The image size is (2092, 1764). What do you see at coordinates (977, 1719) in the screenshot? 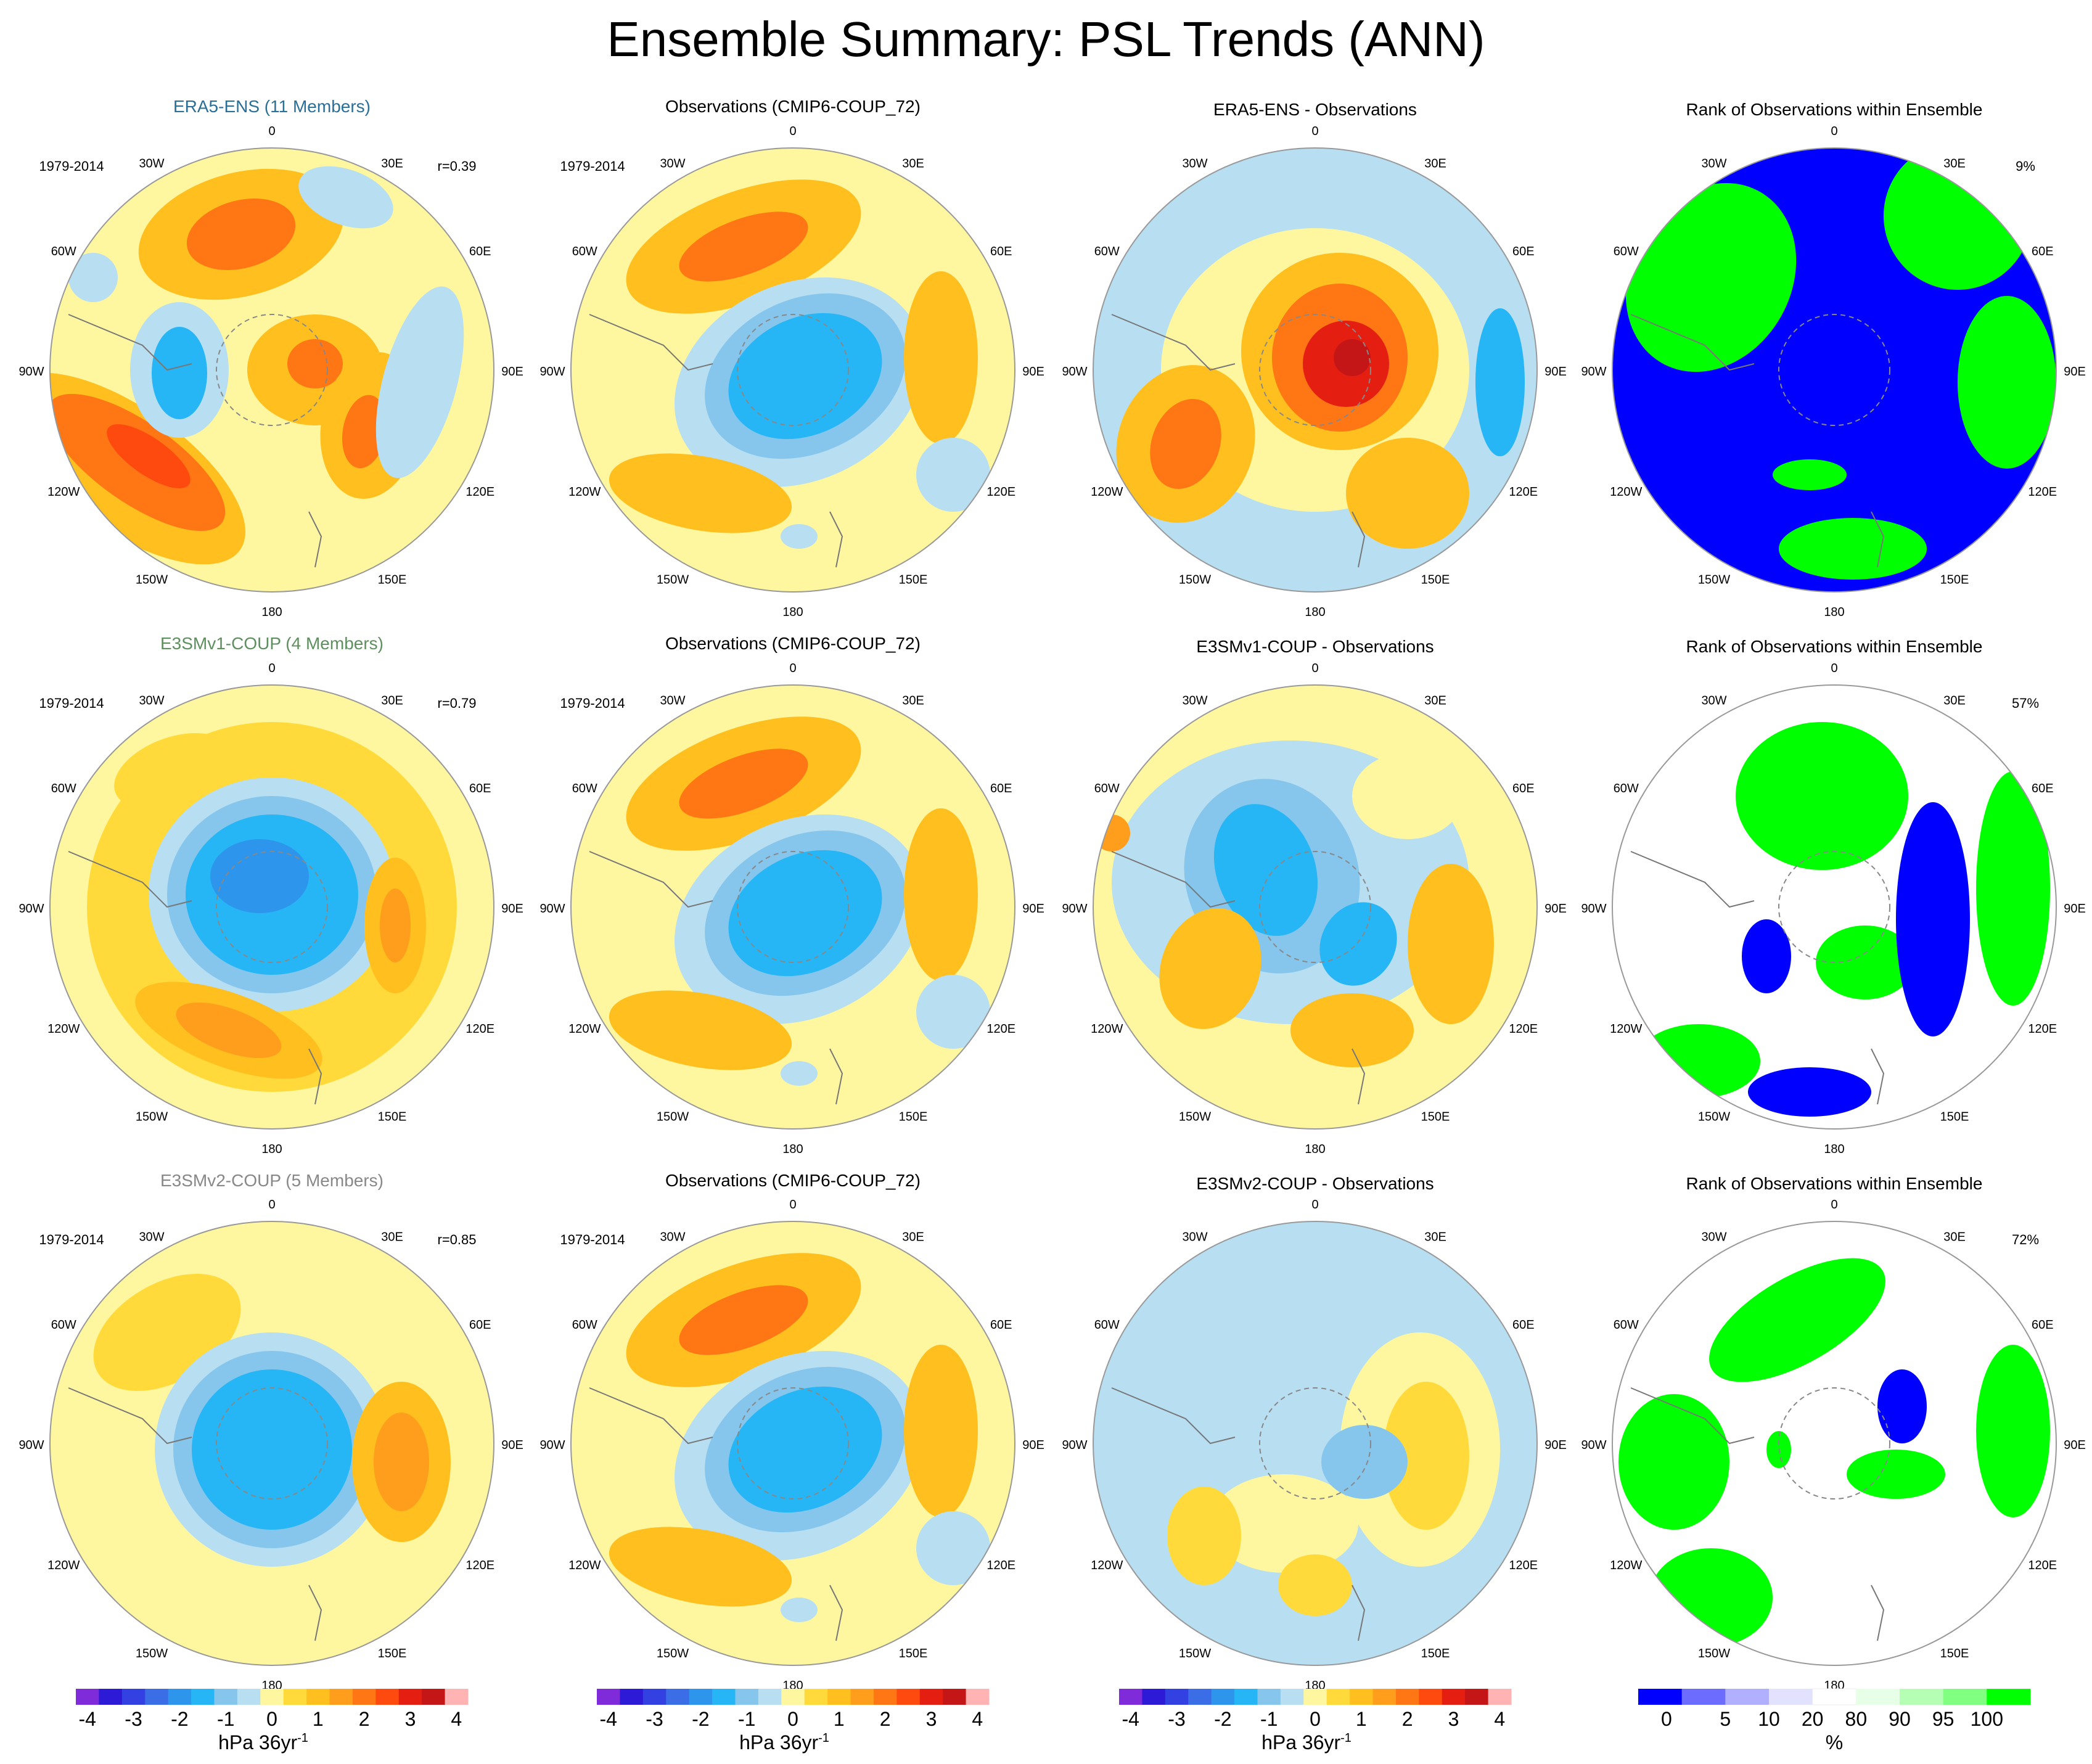
I see `colorbar-tick: 4` at bounding box center [977, 1719].